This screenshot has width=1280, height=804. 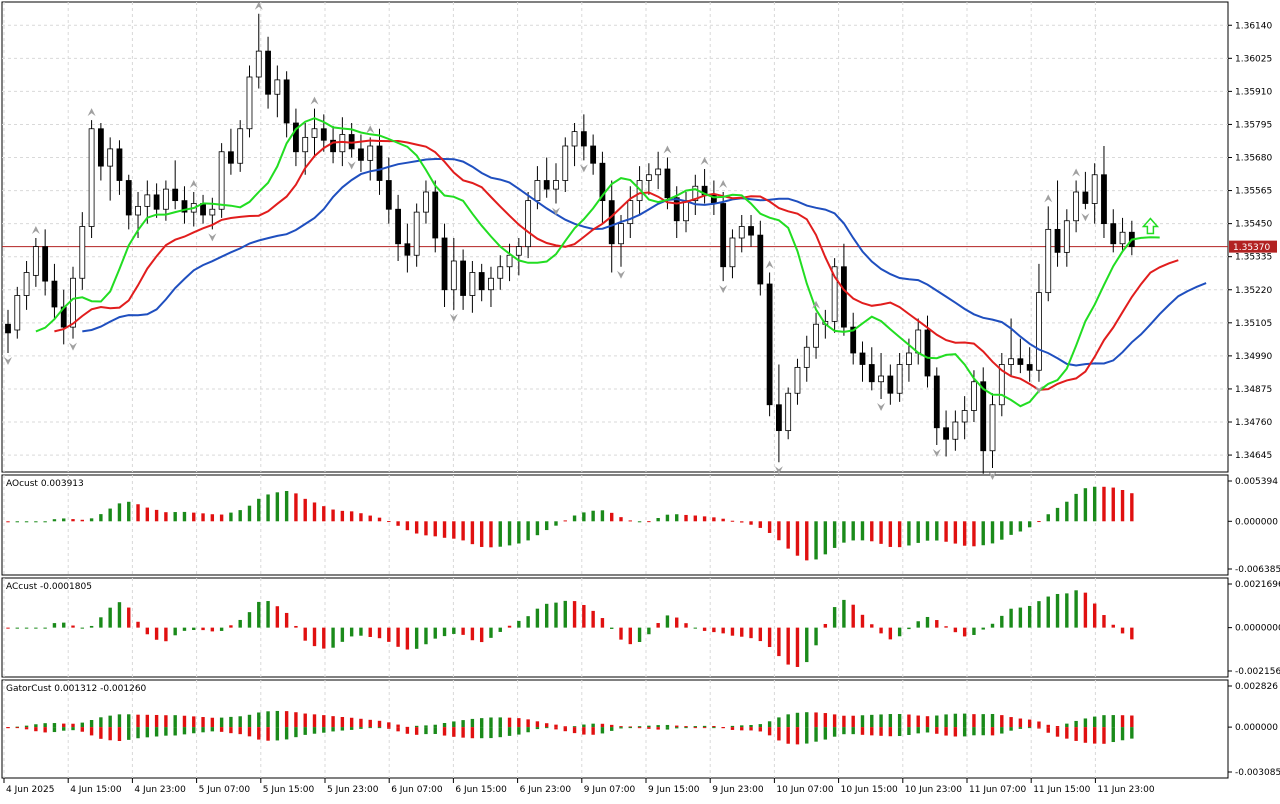 I want to click on y-tick-label: -0.0021568, so click(x=1257, y=672).